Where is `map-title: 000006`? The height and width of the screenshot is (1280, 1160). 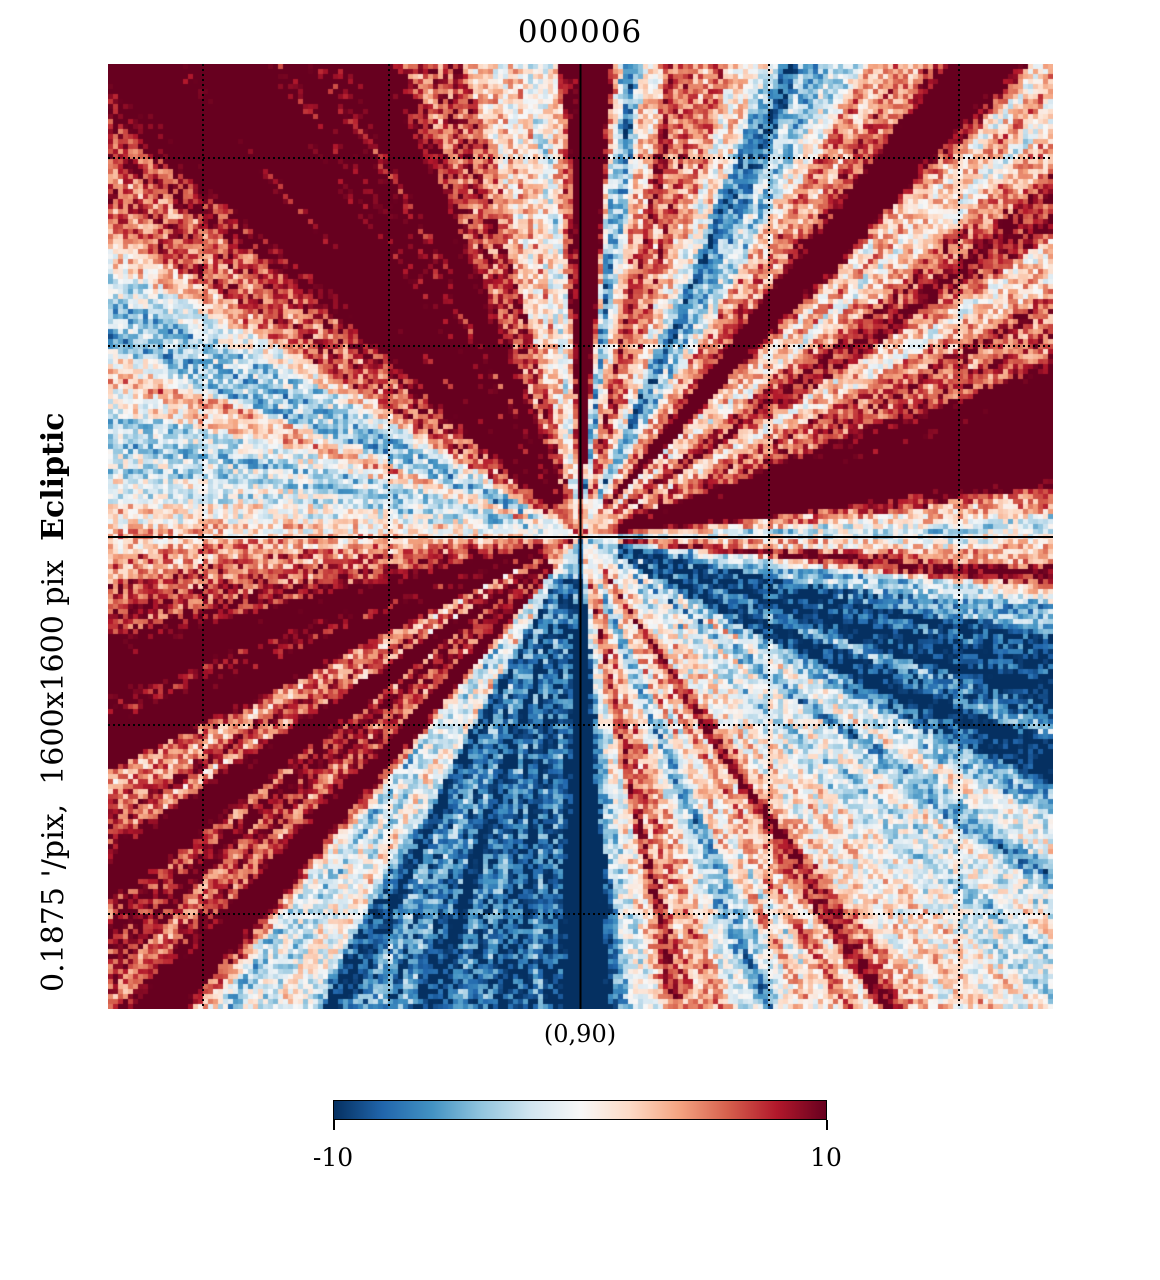 map-title: 000006 is located at coordinates (580, 32).